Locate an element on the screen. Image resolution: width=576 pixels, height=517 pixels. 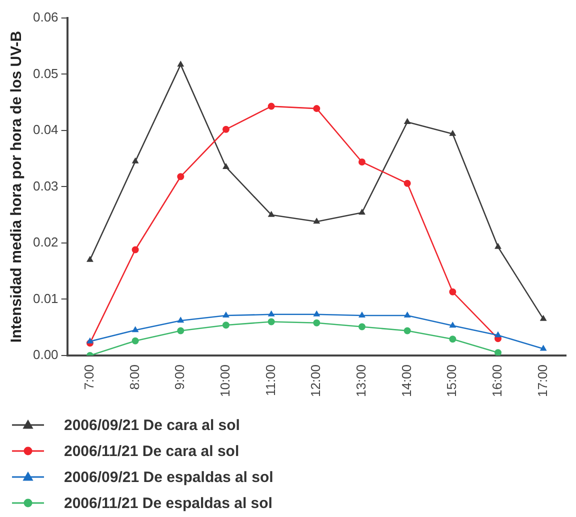
y-tick-label: 0.00 is located at coordinates (45, 354).